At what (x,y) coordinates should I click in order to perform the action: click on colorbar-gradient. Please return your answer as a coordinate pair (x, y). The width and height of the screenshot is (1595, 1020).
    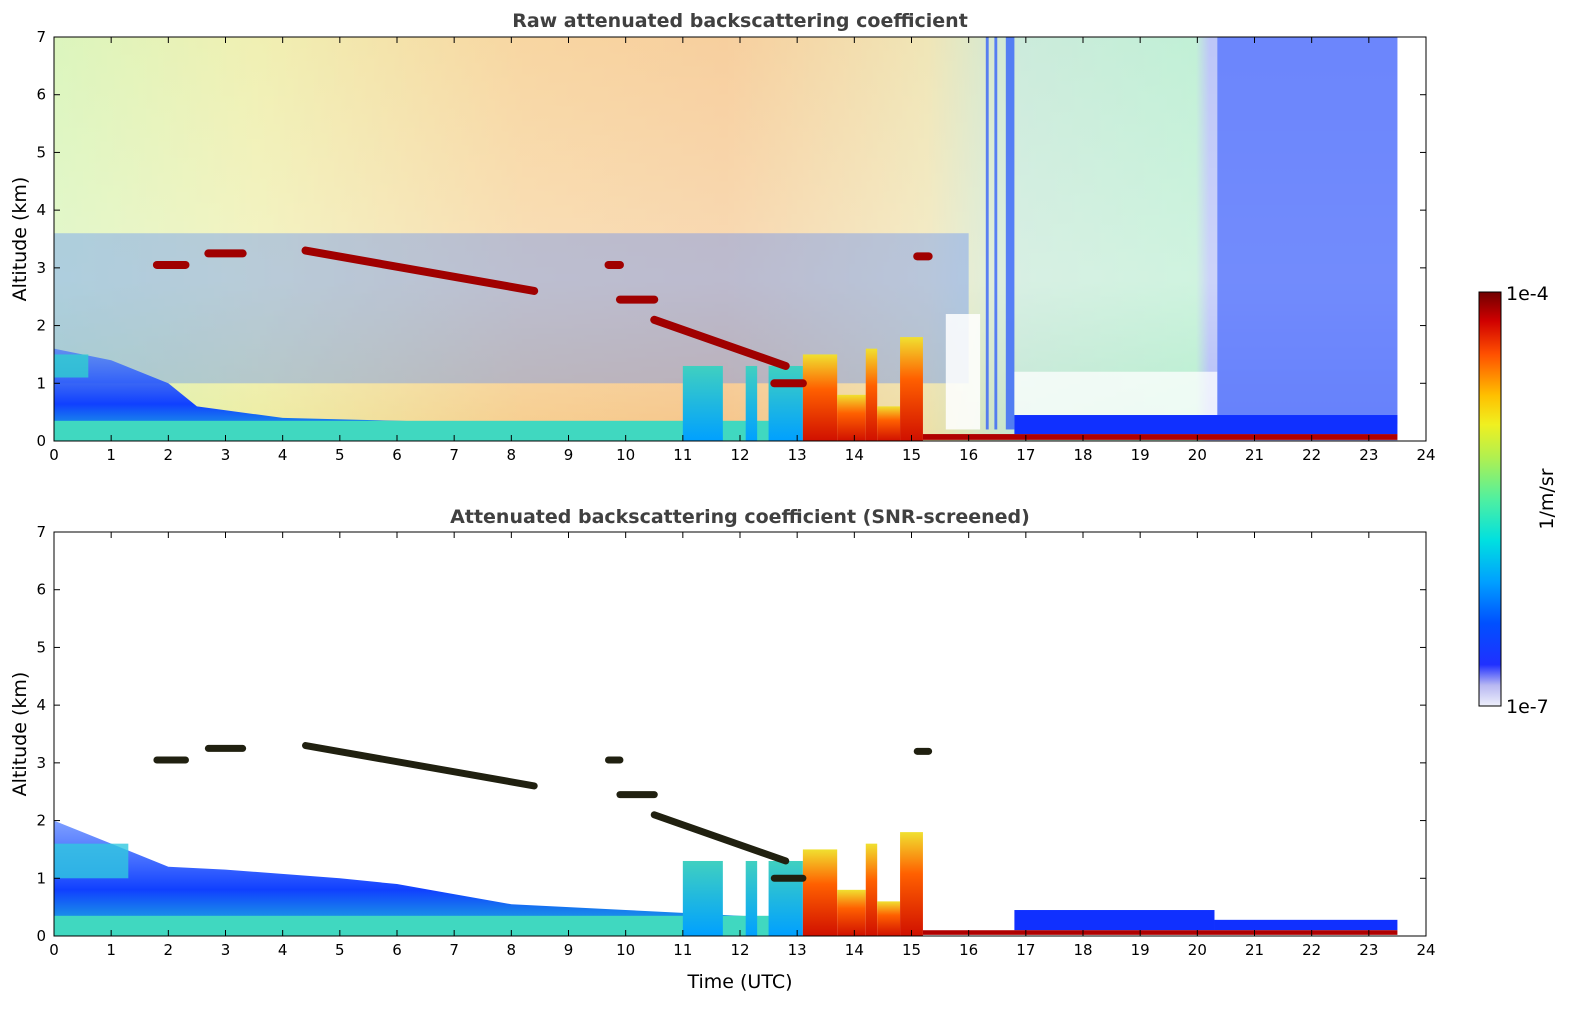
    Looking at the image, I should click on (1490, 499).